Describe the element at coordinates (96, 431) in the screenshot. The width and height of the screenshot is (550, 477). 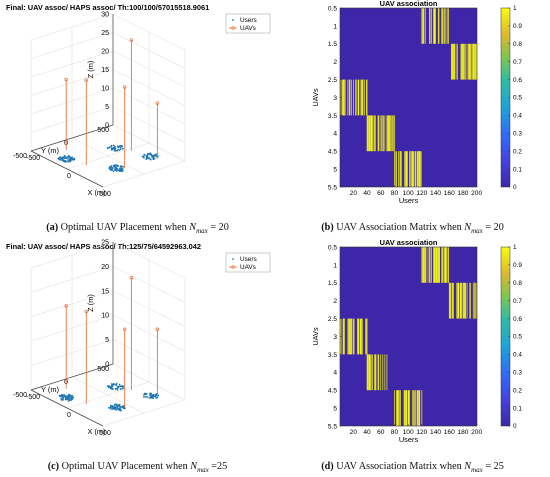
I see `x-axis-label: X (m)` at that location.